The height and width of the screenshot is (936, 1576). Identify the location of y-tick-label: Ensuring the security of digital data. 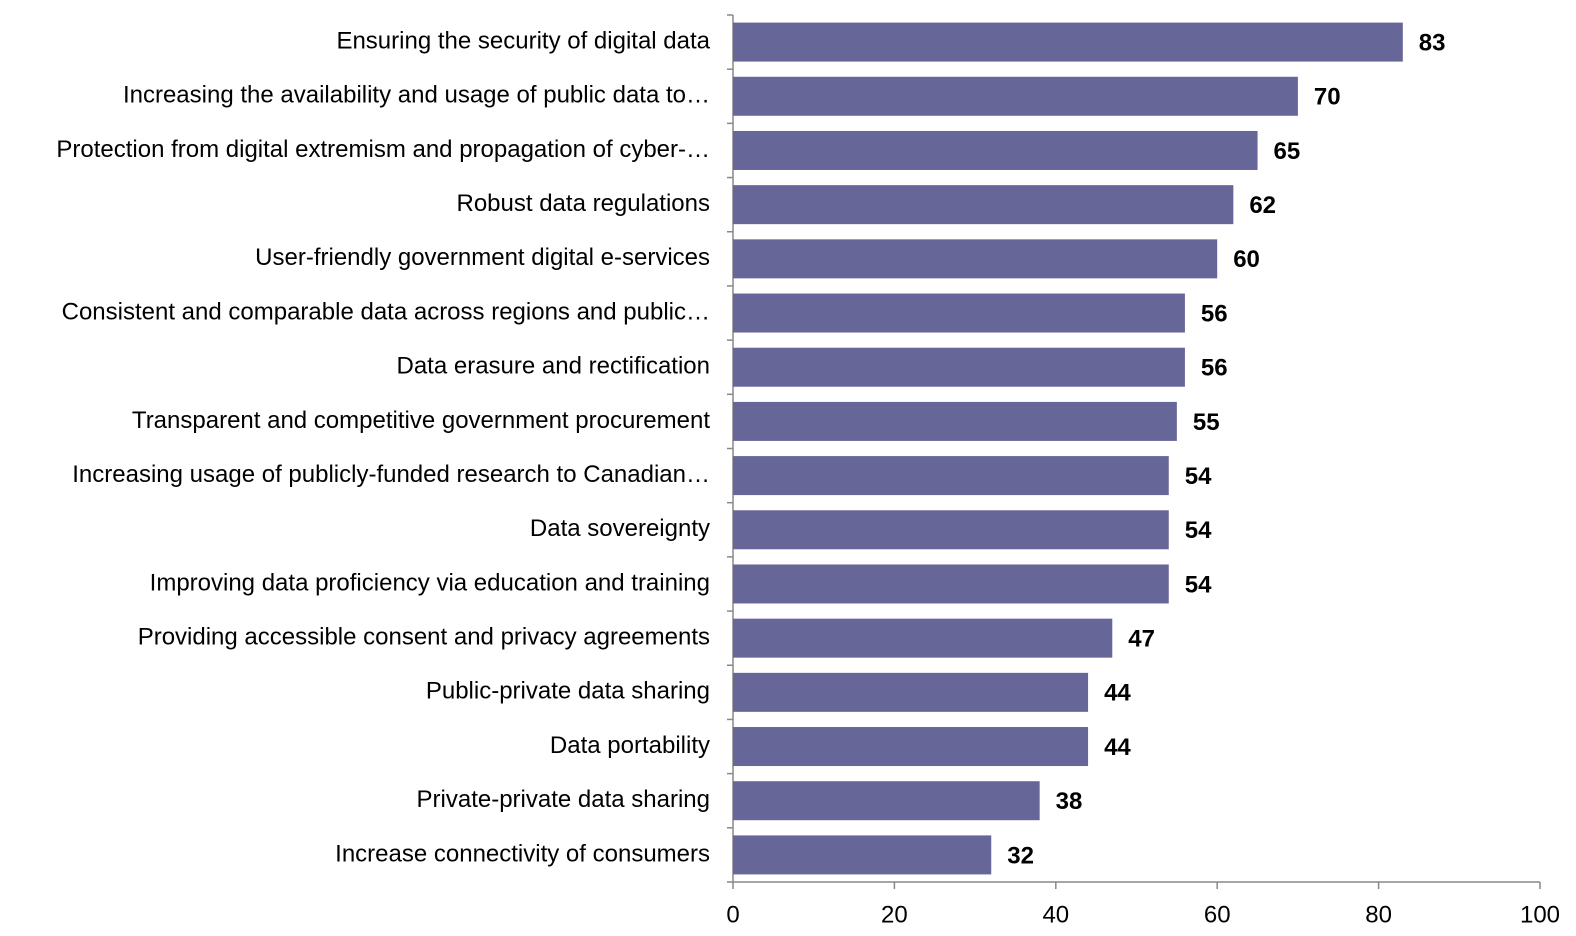
(523, 40).